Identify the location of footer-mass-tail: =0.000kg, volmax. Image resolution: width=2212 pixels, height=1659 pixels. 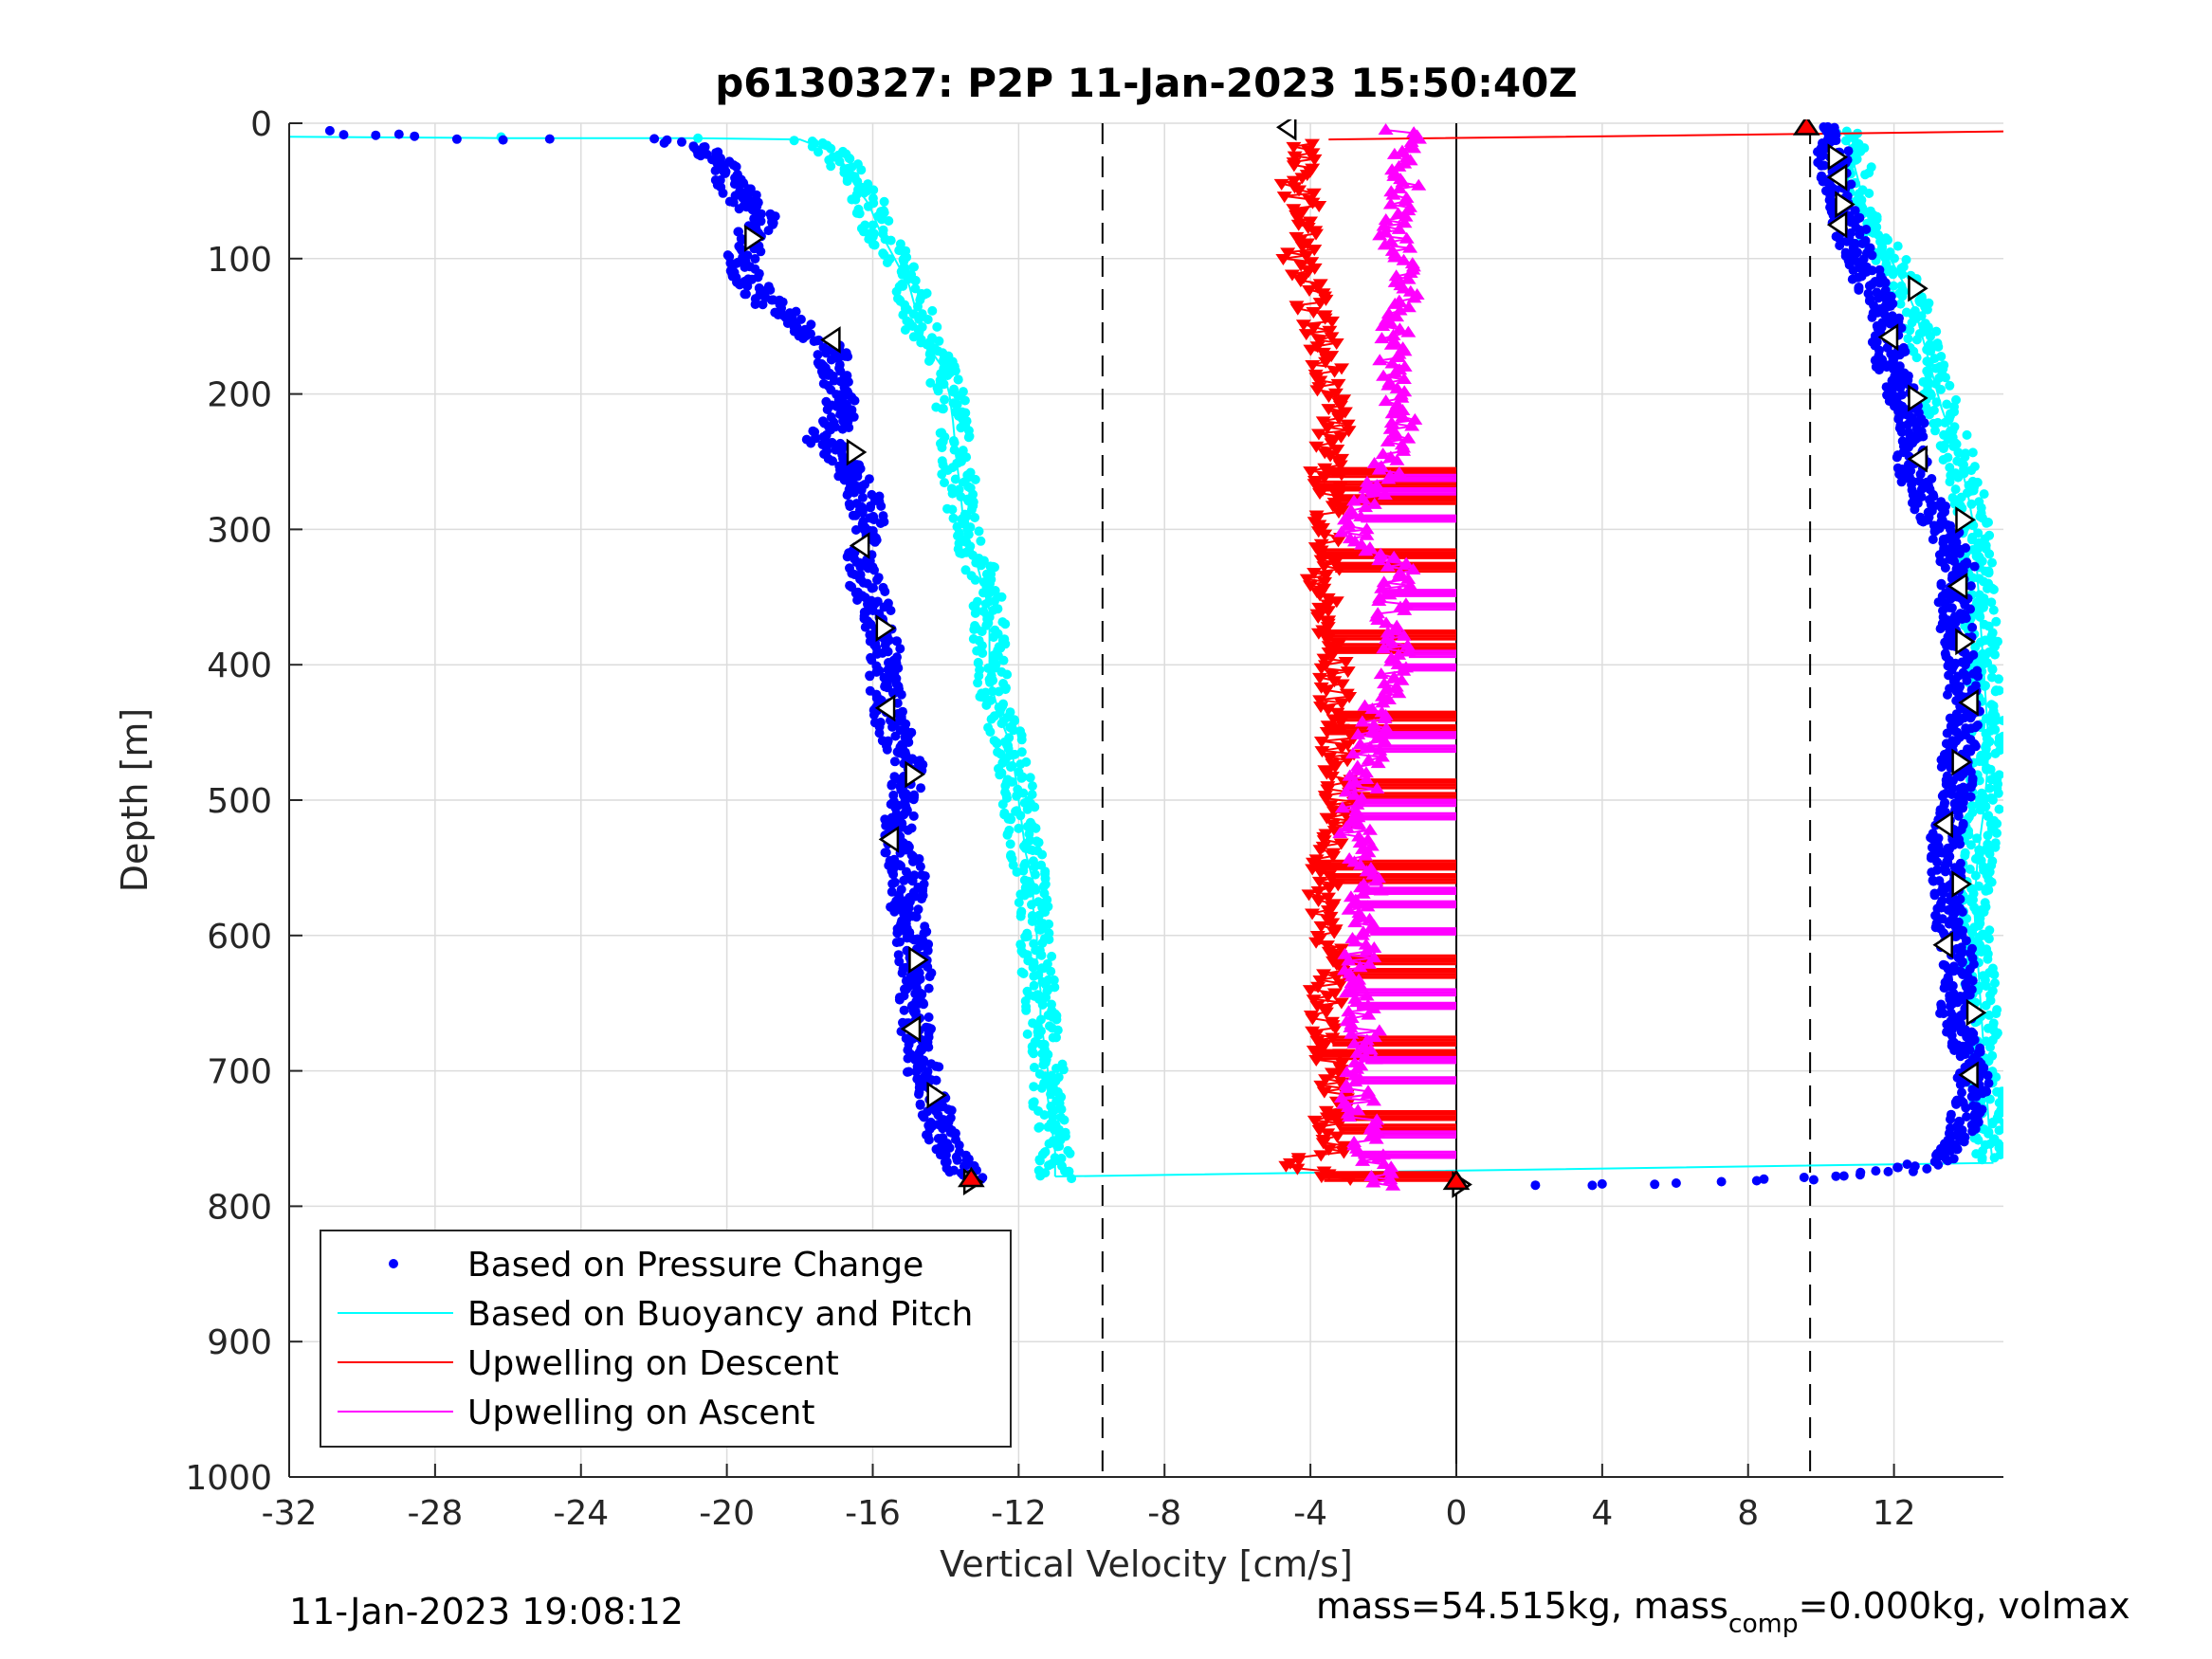
(1964, 1606).